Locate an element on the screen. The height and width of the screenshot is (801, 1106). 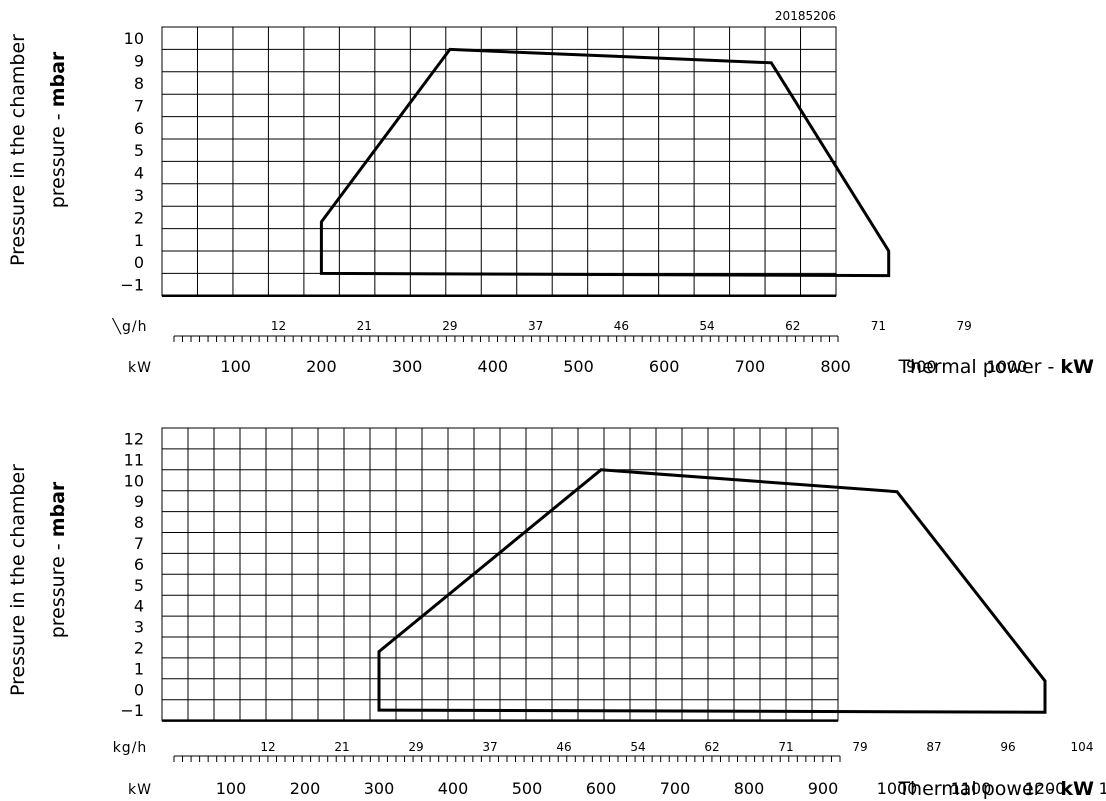
working-field-line is located at coordinates (605, 162).